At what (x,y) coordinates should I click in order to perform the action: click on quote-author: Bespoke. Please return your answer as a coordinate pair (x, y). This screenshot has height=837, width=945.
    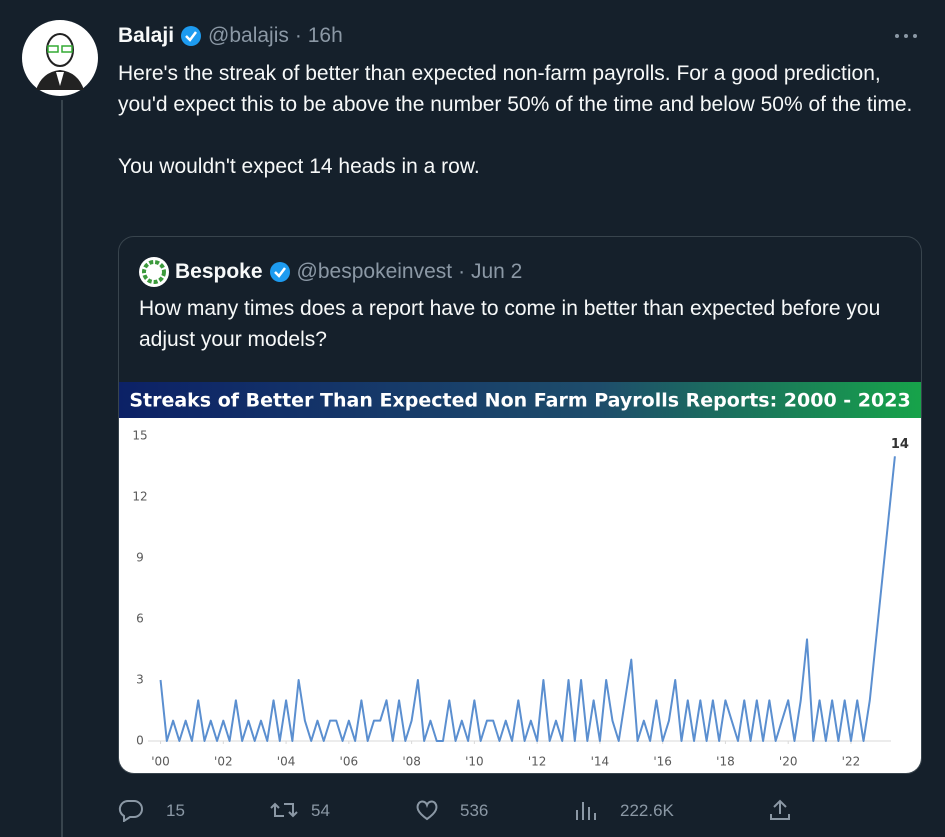
    Looking at the image, I should click on (219, 271).